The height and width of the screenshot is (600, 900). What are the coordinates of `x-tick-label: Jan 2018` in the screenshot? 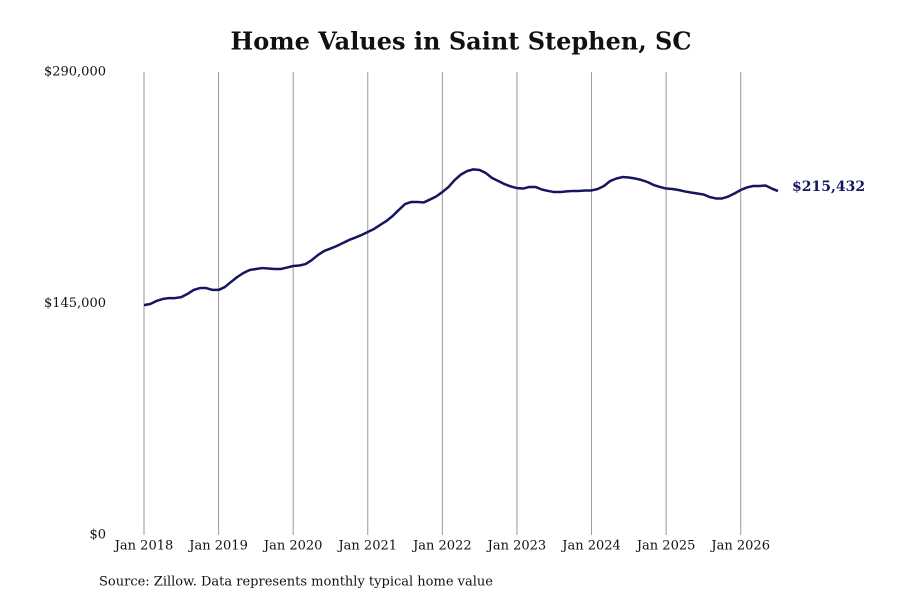 It's located at (143, 546).